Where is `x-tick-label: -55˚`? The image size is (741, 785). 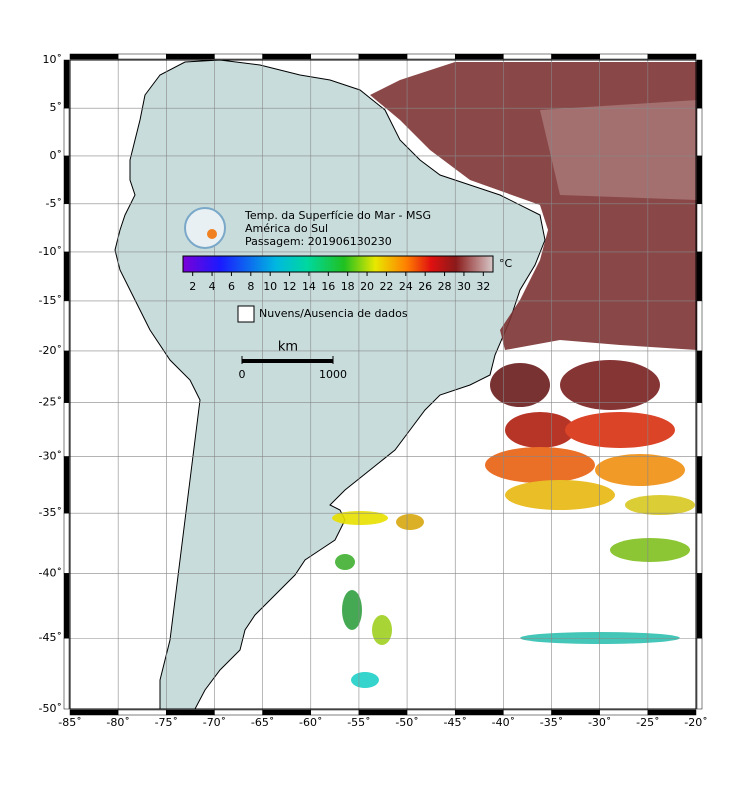
x-tick-label: -55˚ is located at coordinates (358, 722).